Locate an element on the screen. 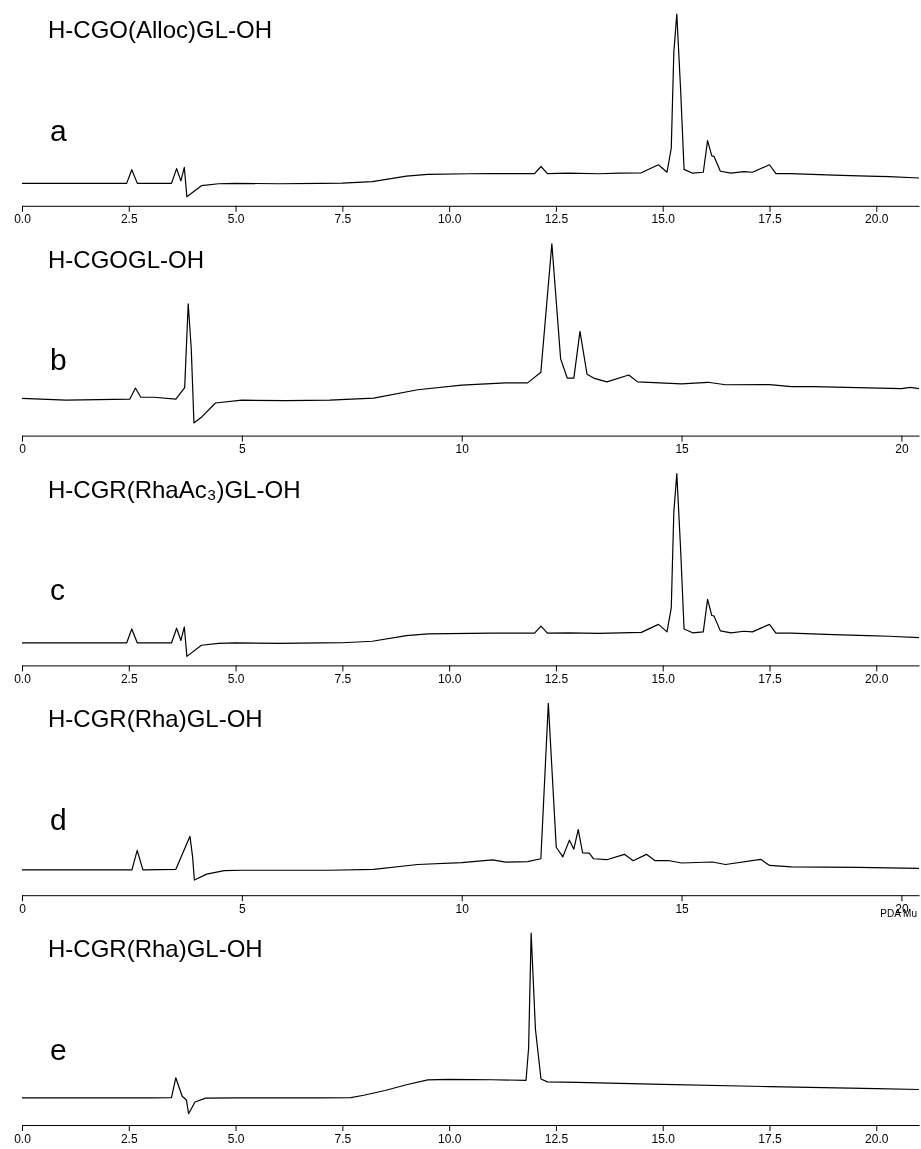 Image resolution: width=921 pixels, height=1149 pixels. text: c is located at coordinates (57, 590).